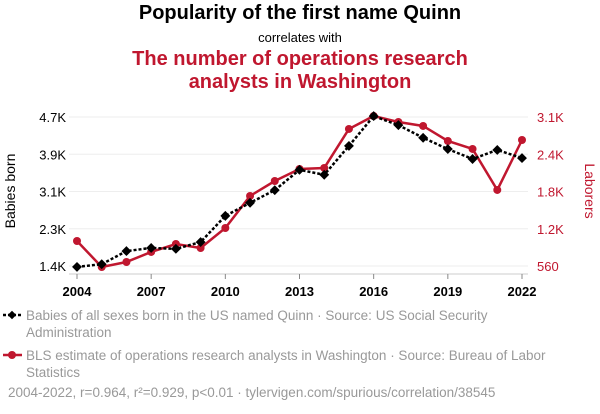 The width and height of the screenshot is (600, 414). I want to click on chart-subtitle: correlates with, so click(300, 37).